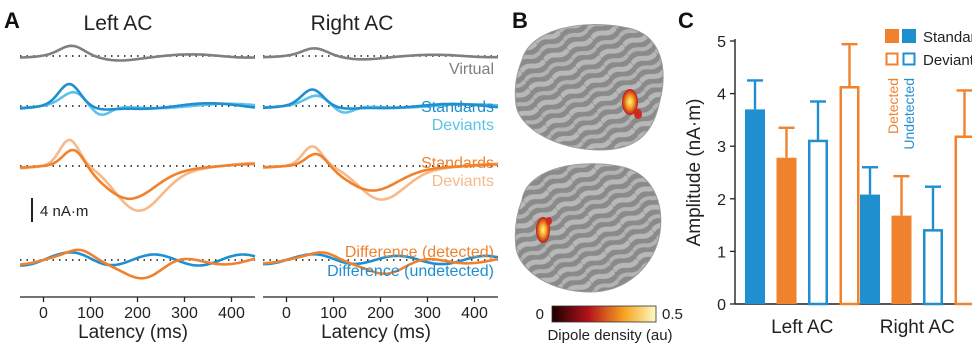 The image size is (972, 347). What do you see at coordinates (686, 20) in the screenshot?
I see `panel-c-letter: C` at bounding box center [686, 20].